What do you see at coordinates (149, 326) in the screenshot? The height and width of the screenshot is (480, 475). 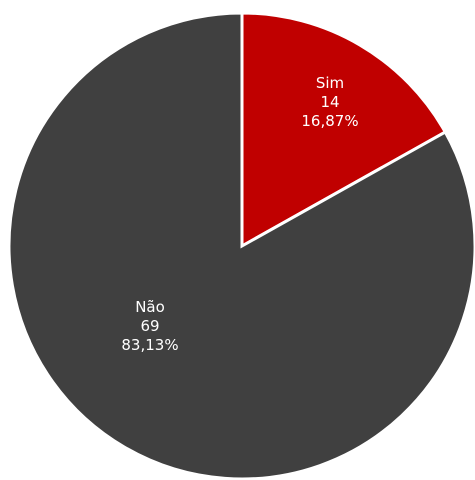 I see `slice-label-value: 69` at bounding box center [149, 326].